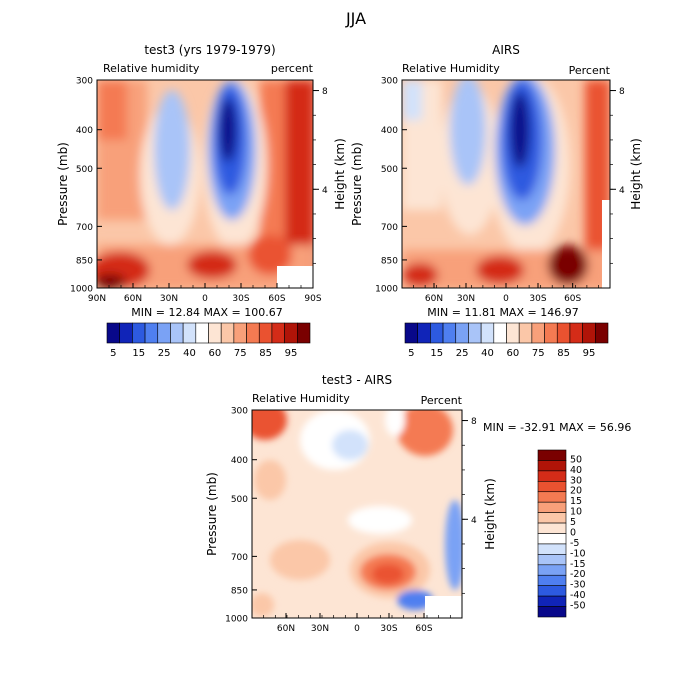 This screenshot has width=700, height=700. What do you see at coordinates (576, 491) in the screenshot?
I see `colorbar-label: 20` at bounding box center [576, 491].